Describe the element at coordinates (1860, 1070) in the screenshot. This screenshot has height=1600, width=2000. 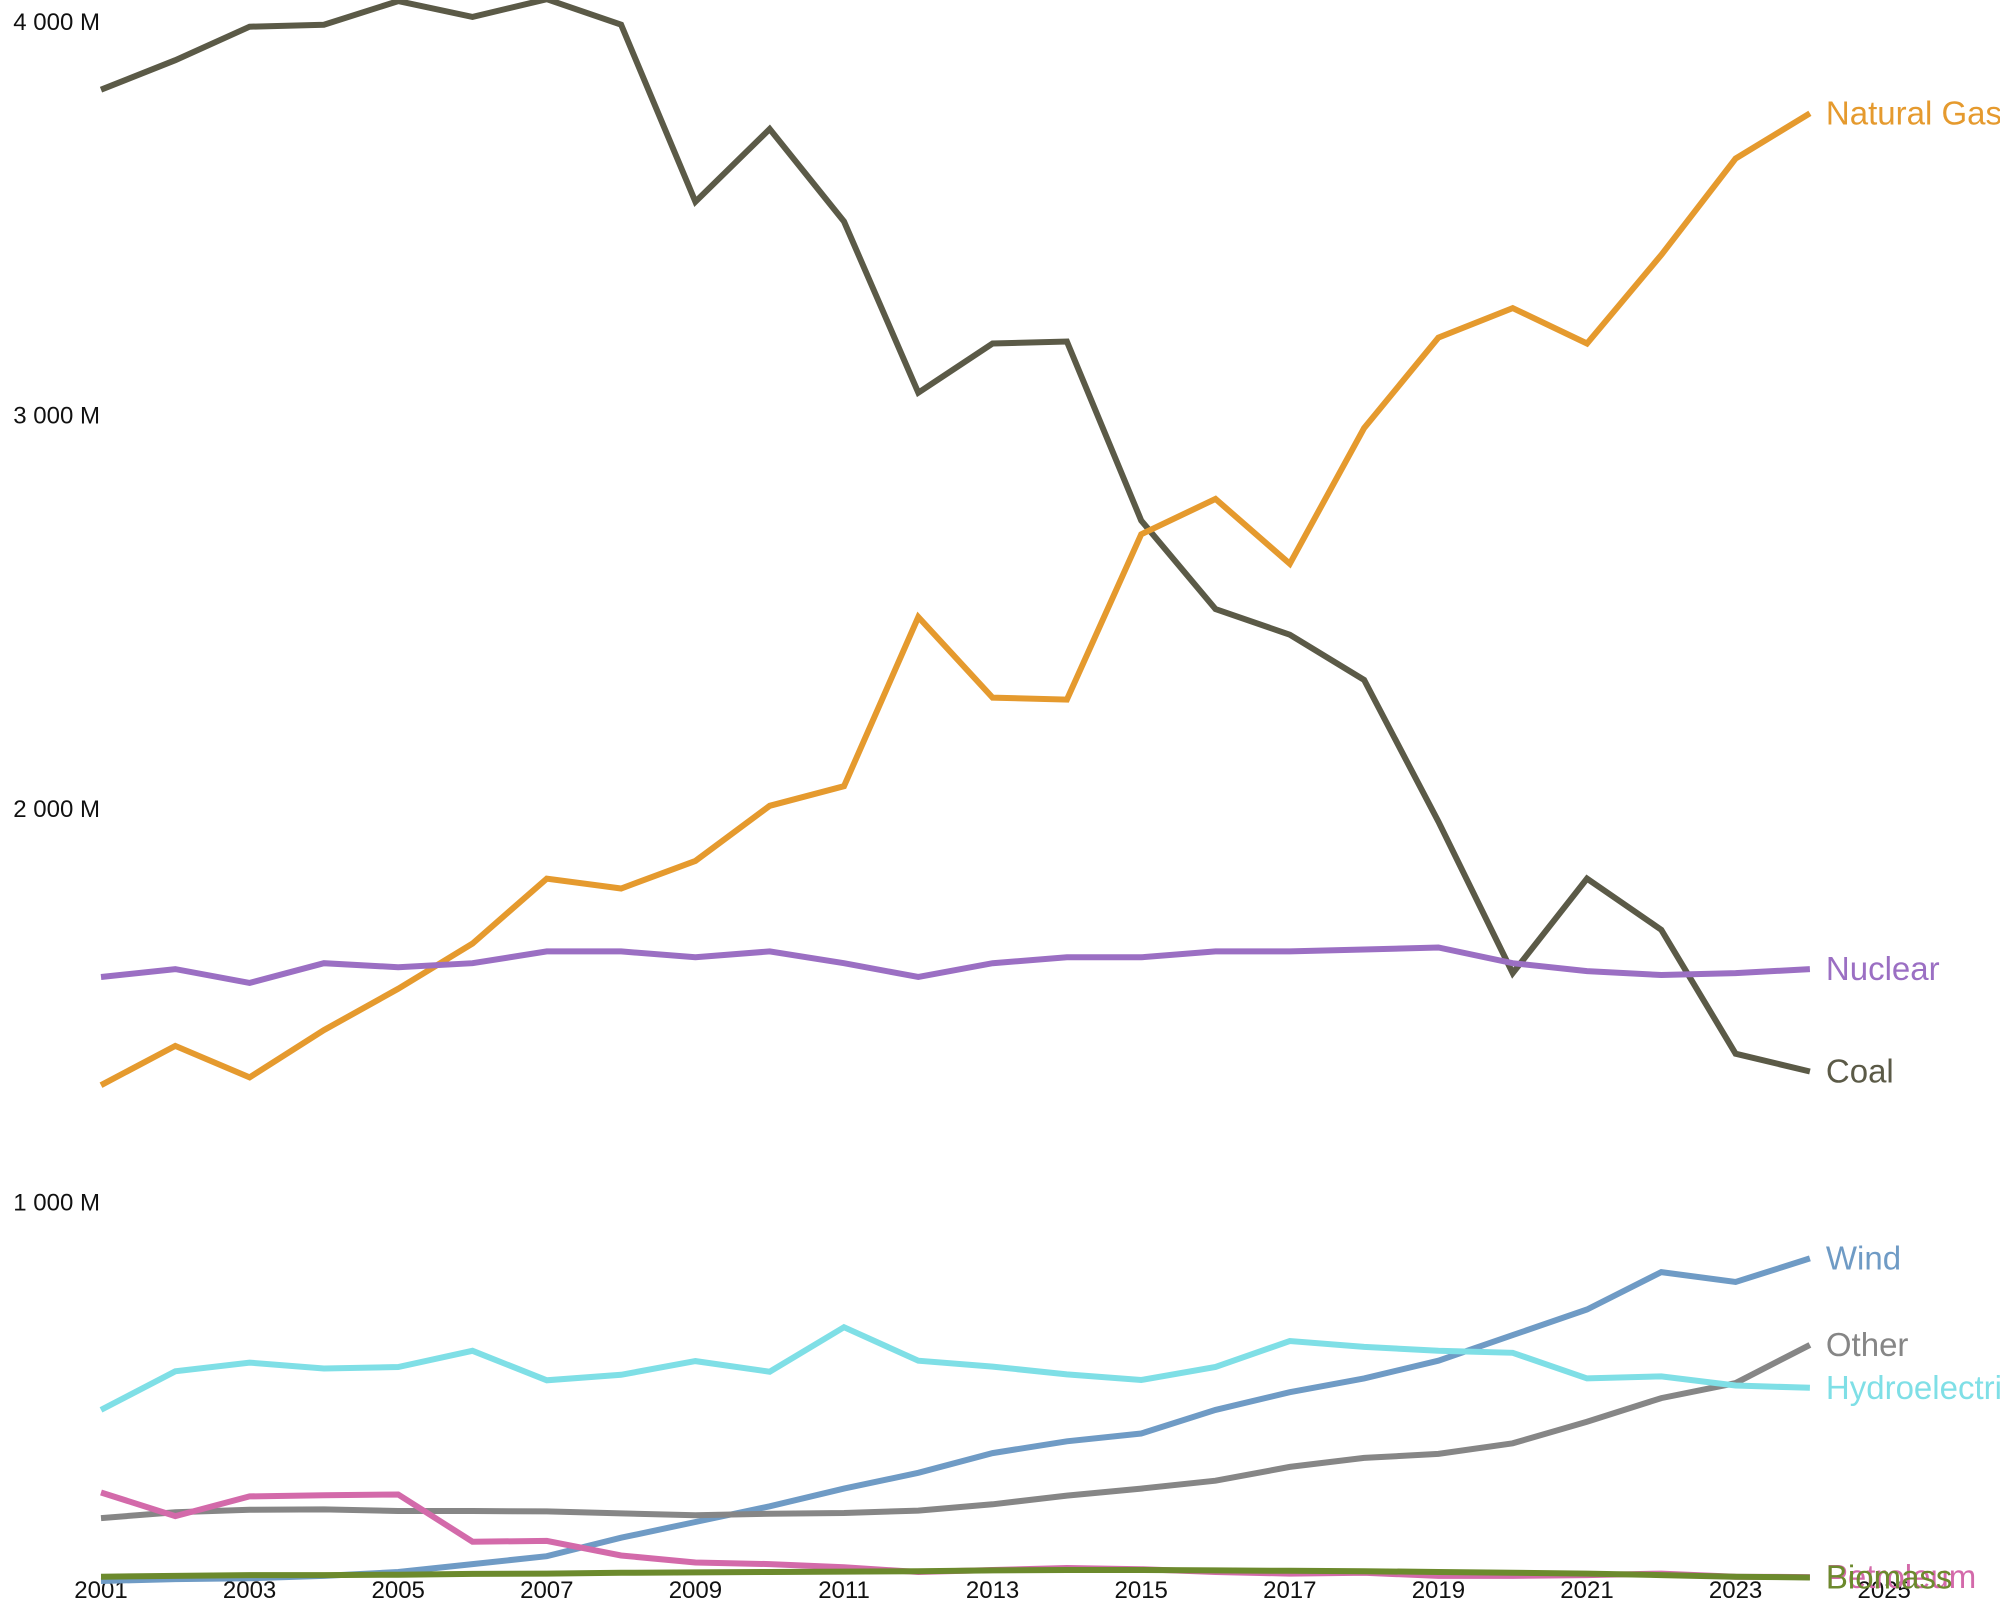
I see `series-label-coal: Coal` at that location.